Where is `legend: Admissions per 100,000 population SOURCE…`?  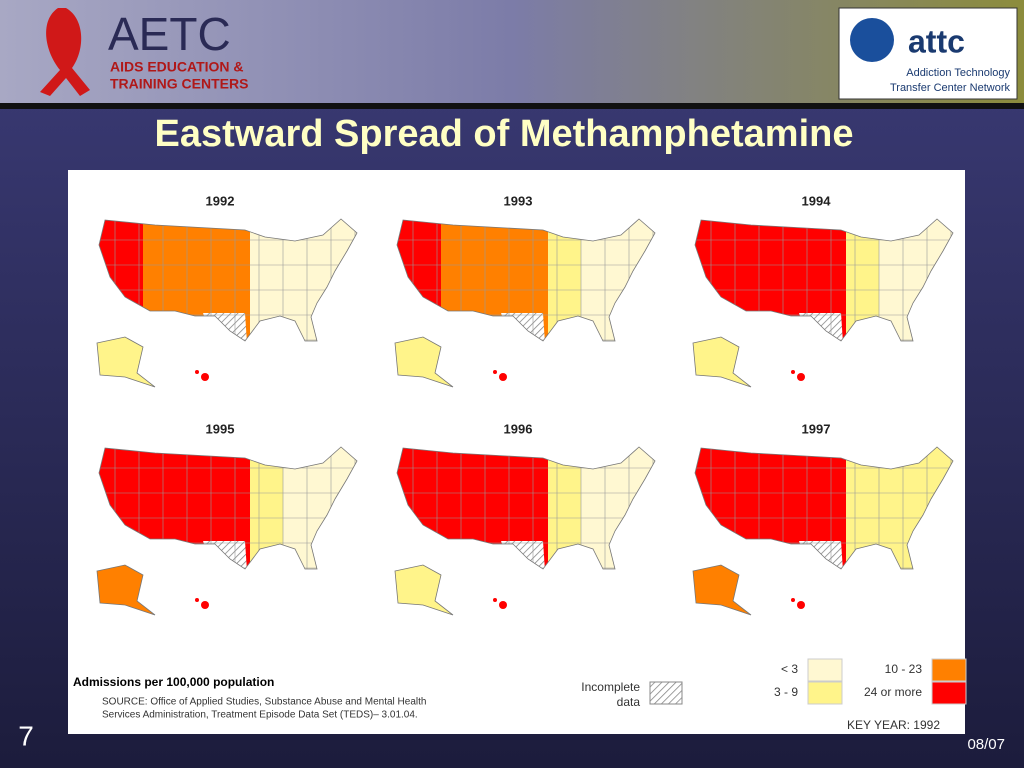 legend: Admissions per 100,000 population SOURCE… is located at coordinates (520, 695).